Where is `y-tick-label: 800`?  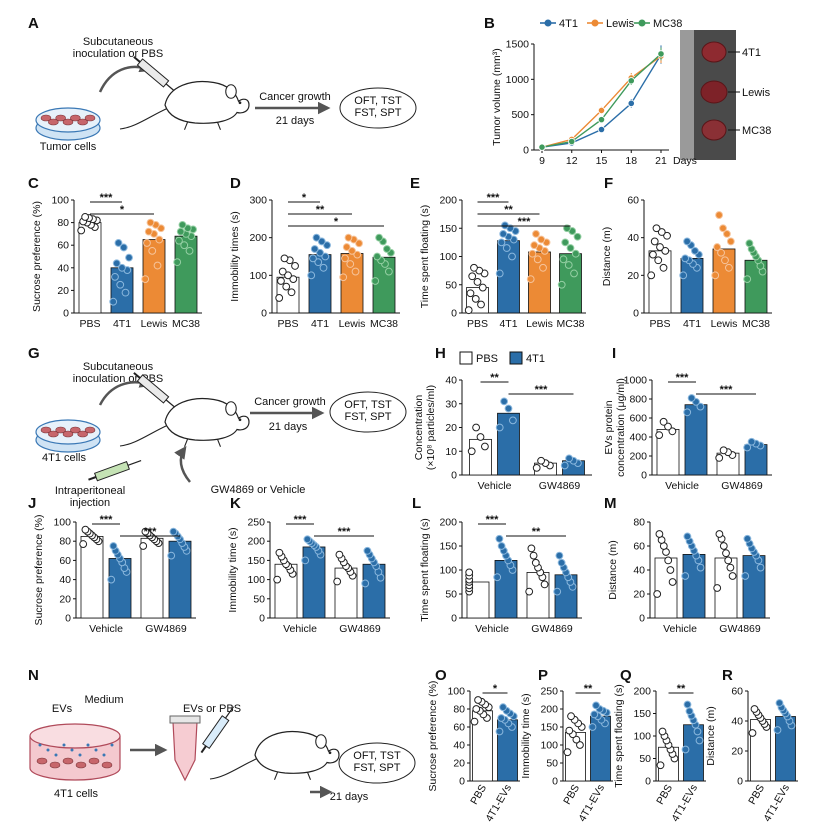 y-tick-label: 800 is located at coordinates (638, 400).